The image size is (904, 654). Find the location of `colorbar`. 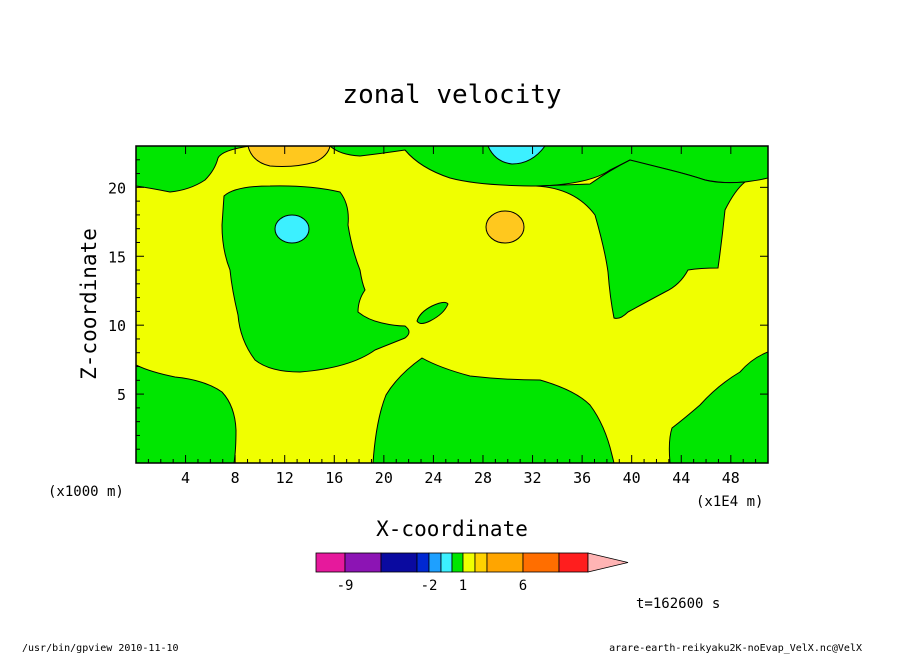

colorbar is located at coordinates (472, 562).